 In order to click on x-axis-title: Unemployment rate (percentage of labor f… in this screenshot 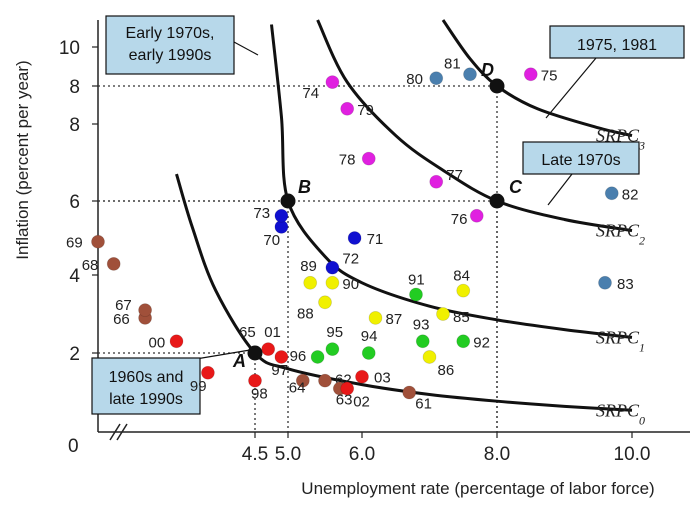, I will do `click(477, 488)`.